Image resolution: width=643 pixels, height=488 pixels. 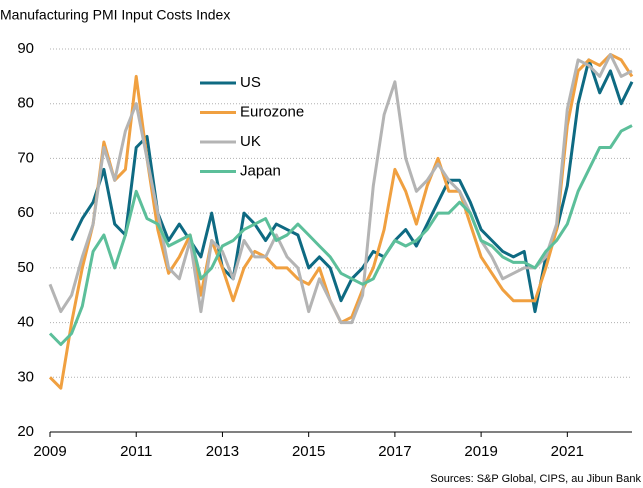 I want to click on y-tick-label: 20, so click(x=25, y=431).